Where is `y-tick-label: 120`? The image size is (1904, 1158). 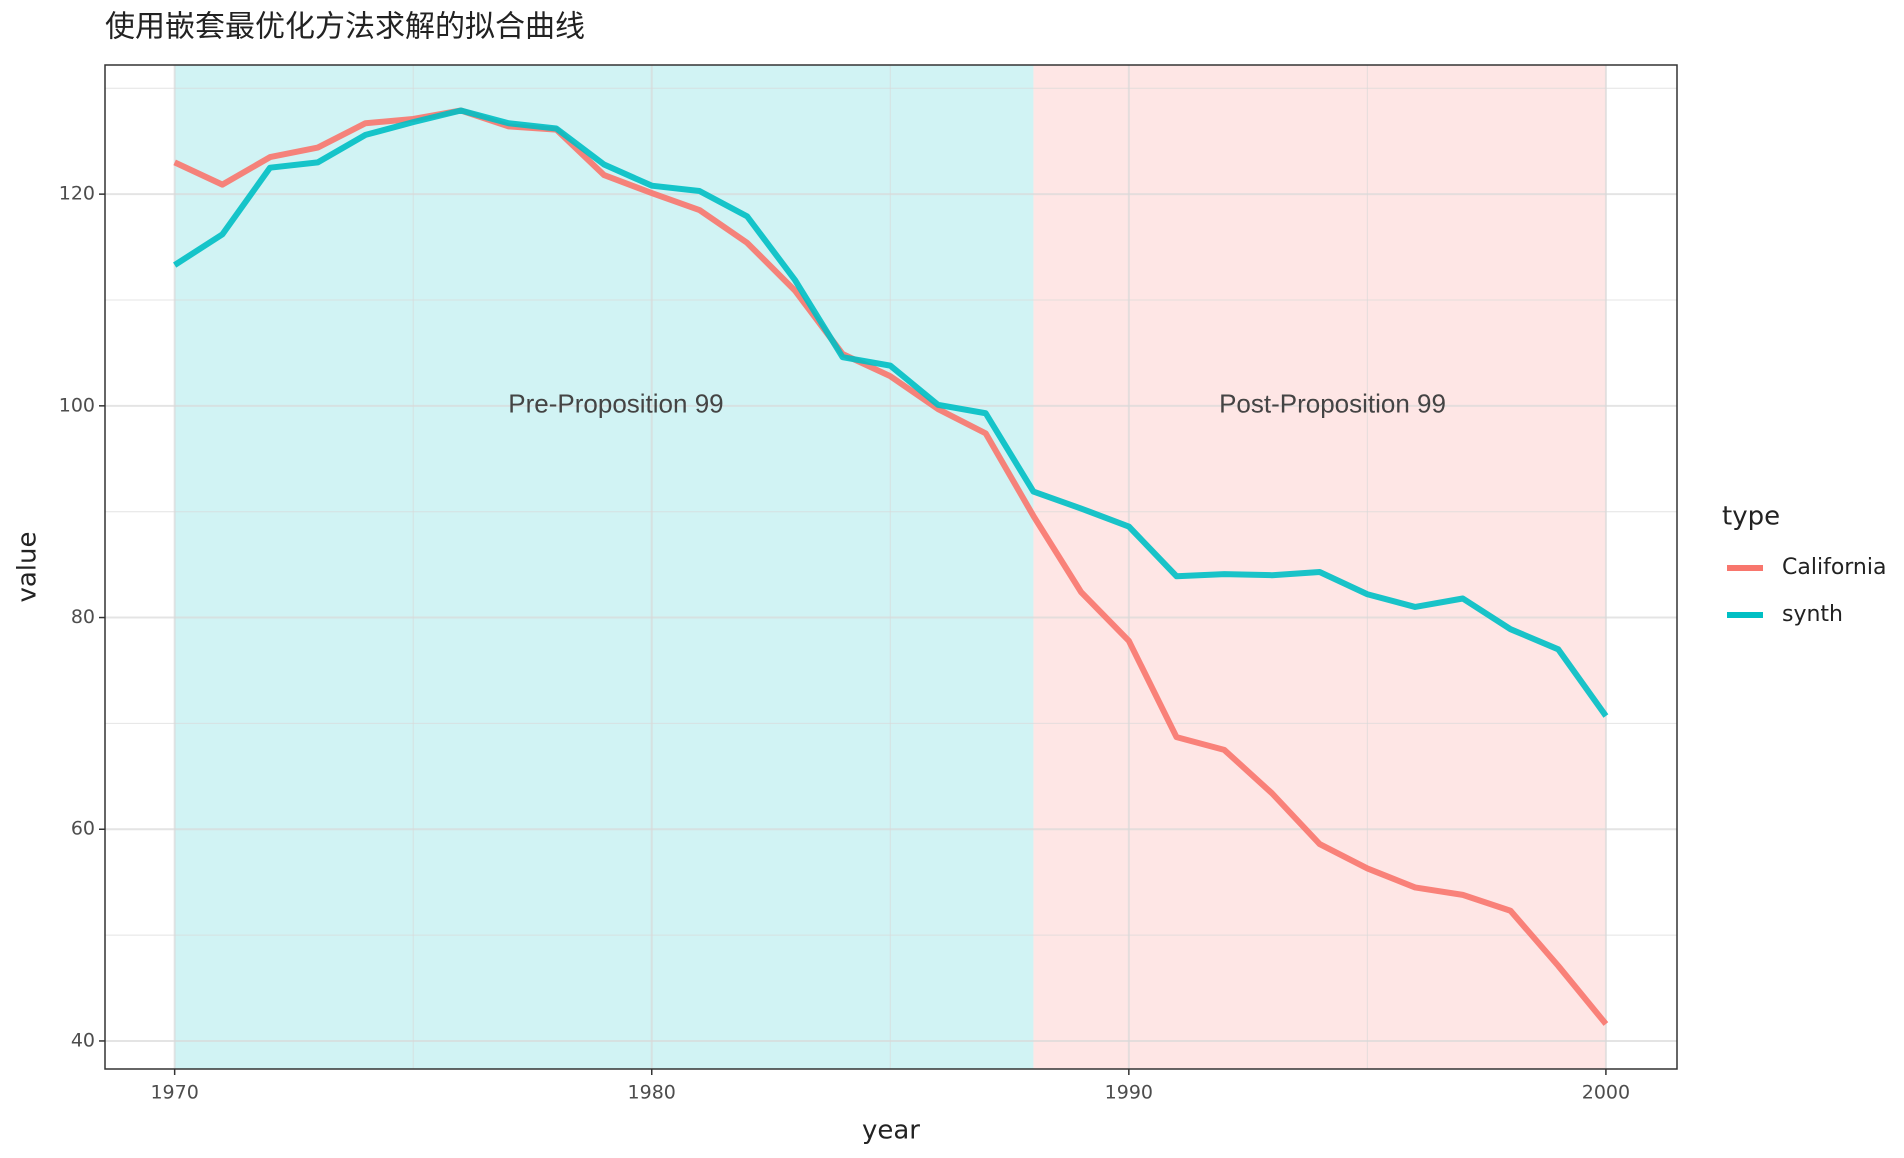
y-tick-label: 120 is located at coordinates (77, 194).